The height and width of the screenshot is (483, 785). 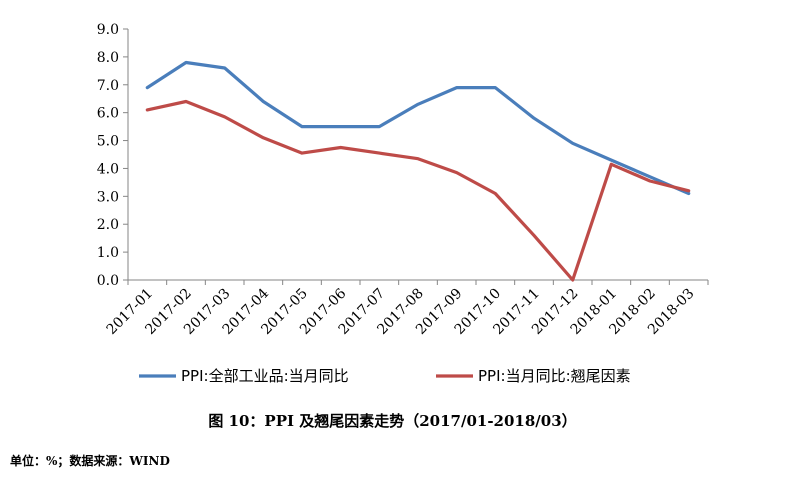 I want to click on y-tick-label: 4.0, so click(x=108, y=169).